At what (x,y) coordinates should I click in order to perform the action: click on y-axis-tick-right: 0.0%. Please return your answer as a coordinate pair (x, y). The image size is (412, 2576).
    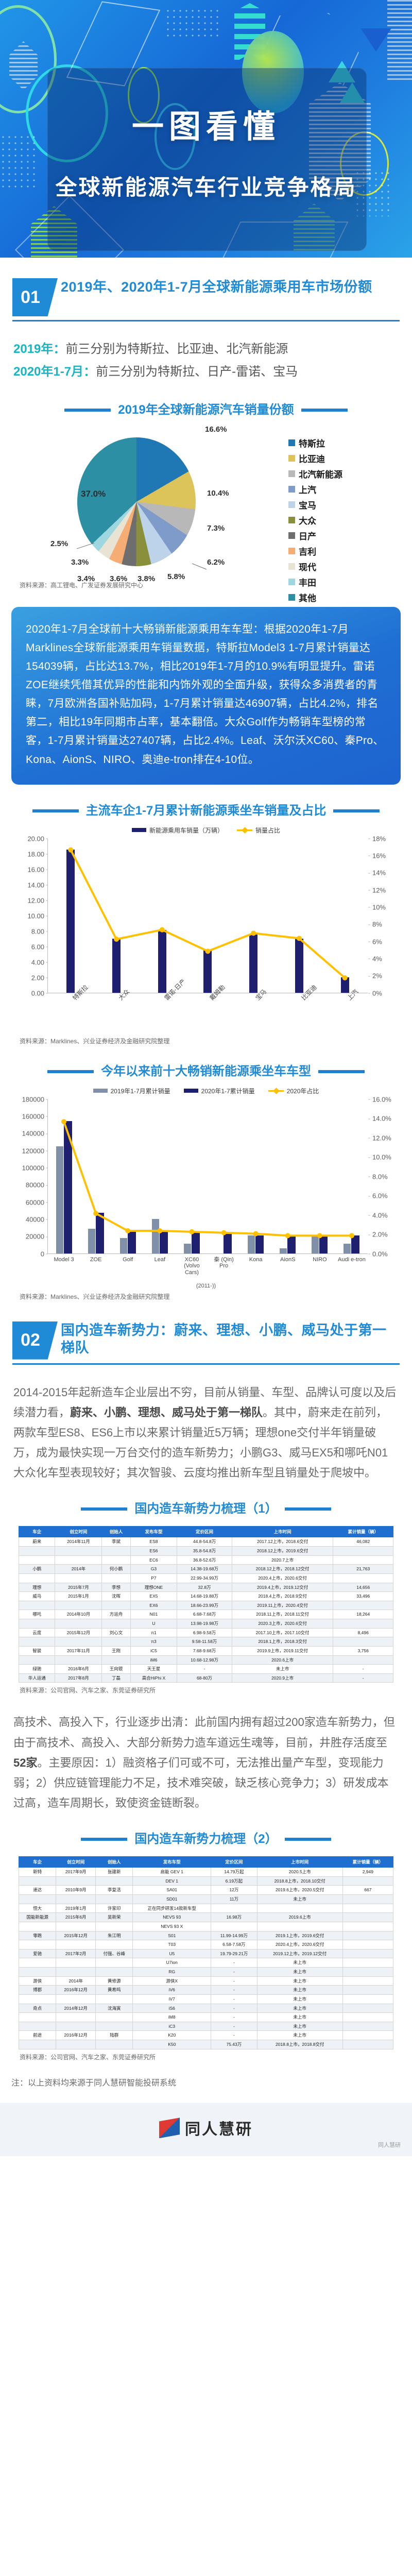
    Looking at the image, I should click on (378, 1254).